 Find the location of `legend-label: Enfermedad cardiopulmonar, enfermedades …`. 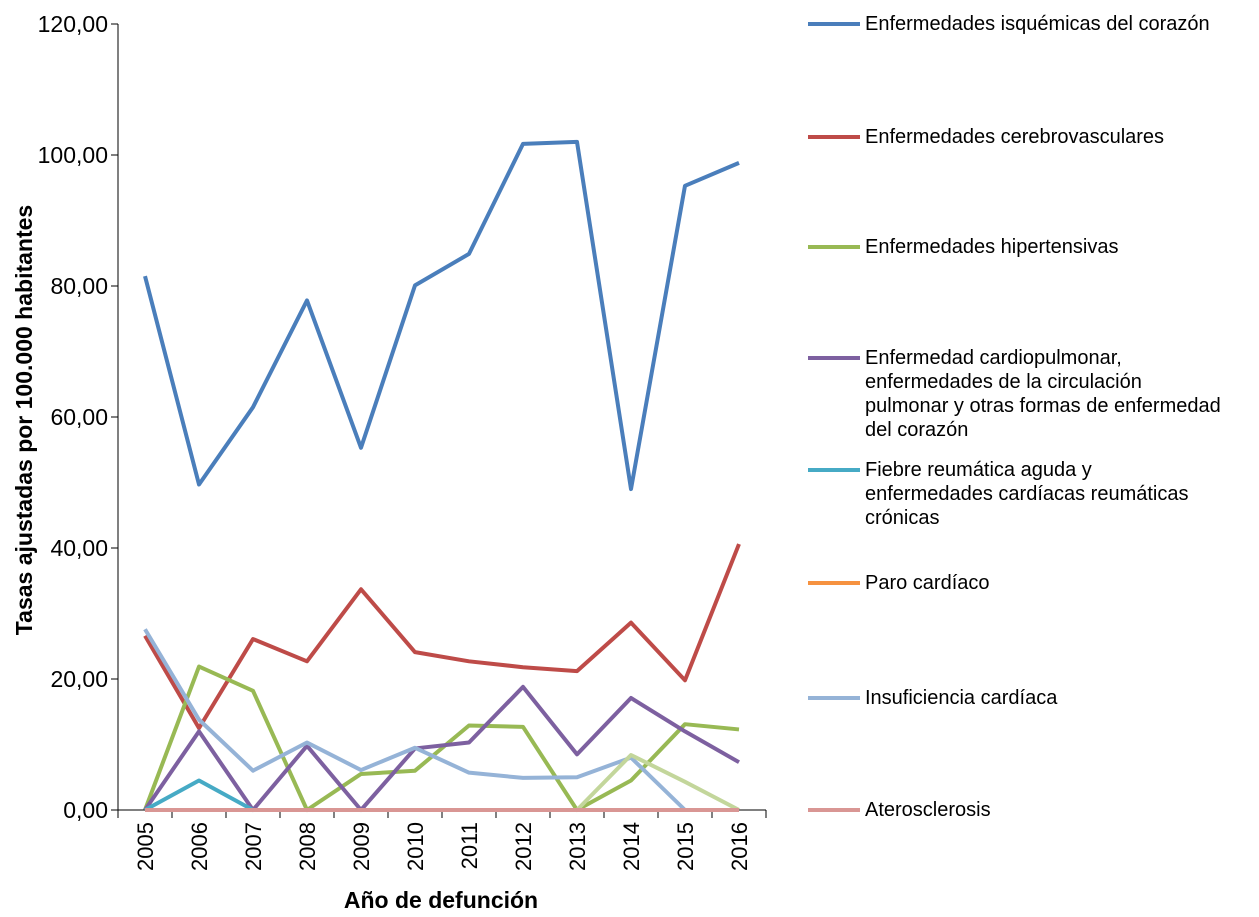

legend-label: Enfermedad cardiopulmonar, enfermedades … is located at coordinates (1043, 394).